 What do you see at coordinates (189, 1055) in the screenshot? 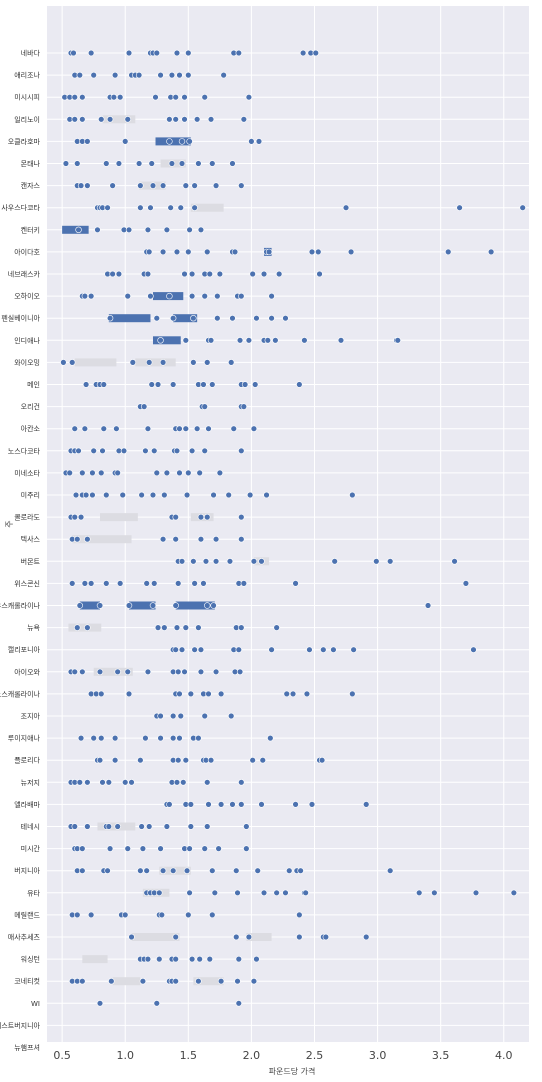
I see `x-tick-label: 1.5` at bounding box center [189, 1055].